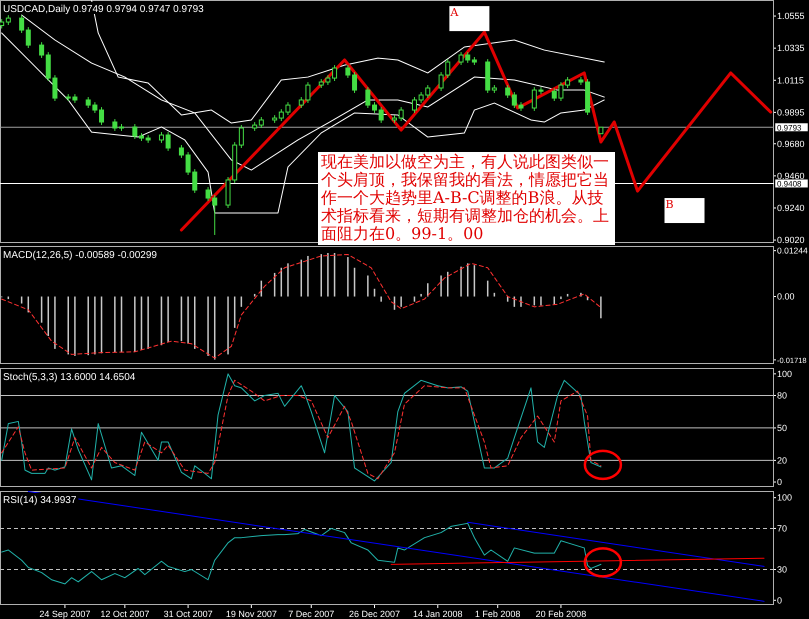  What do you see at coordinates (80, 255) in the screenshot?
I see `chart-title: MACD(12,26,5) -0.00589 -0.00299` at bounding box center [80, 255].